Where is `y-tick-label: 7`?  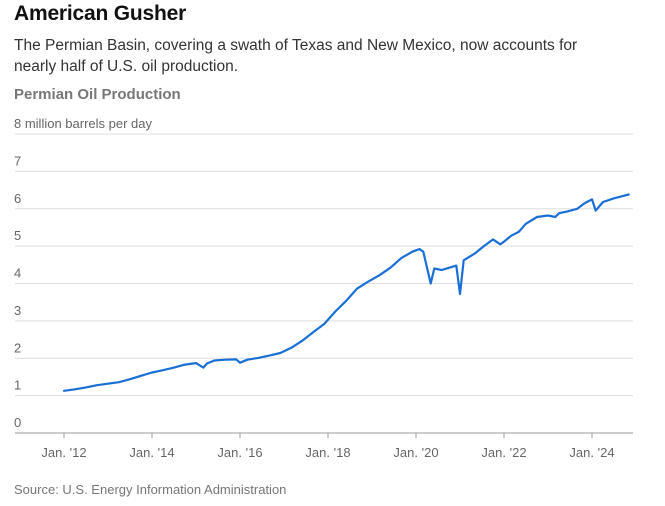 y-tick-label: 7 is located at coordinates (17, 160).